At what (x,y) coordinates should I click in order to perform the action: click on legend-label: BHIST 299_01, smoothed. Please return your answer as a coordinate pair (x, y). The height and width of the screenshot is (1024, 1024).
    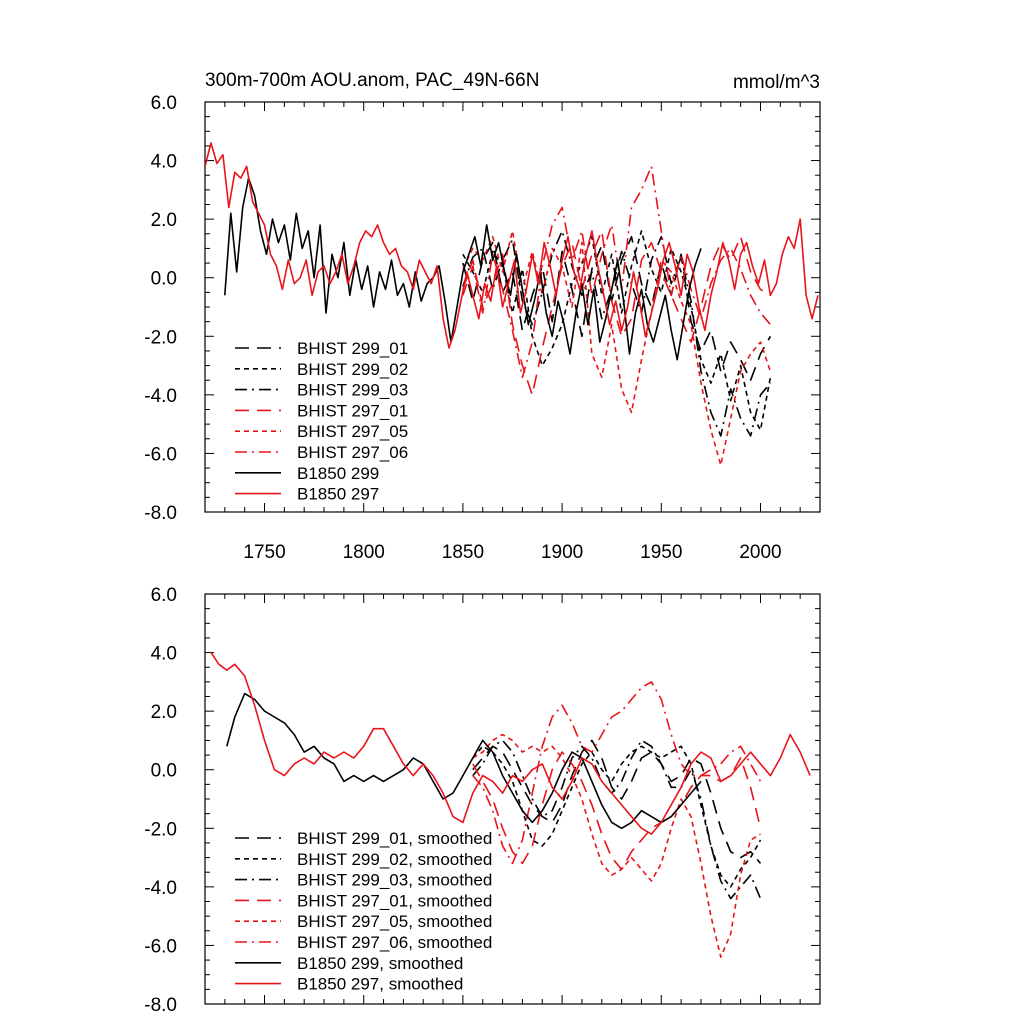
    Looking at the image, I should click on (394, 838).